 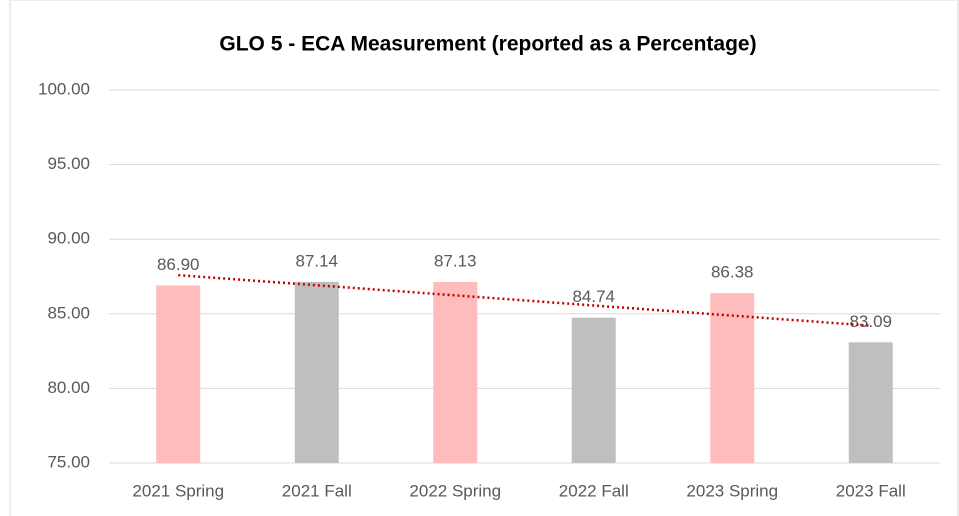 What do you see at coordinates (455, 261) in the screenshot?
I see `value-label: 87.13` at bounding box center [455, 261].